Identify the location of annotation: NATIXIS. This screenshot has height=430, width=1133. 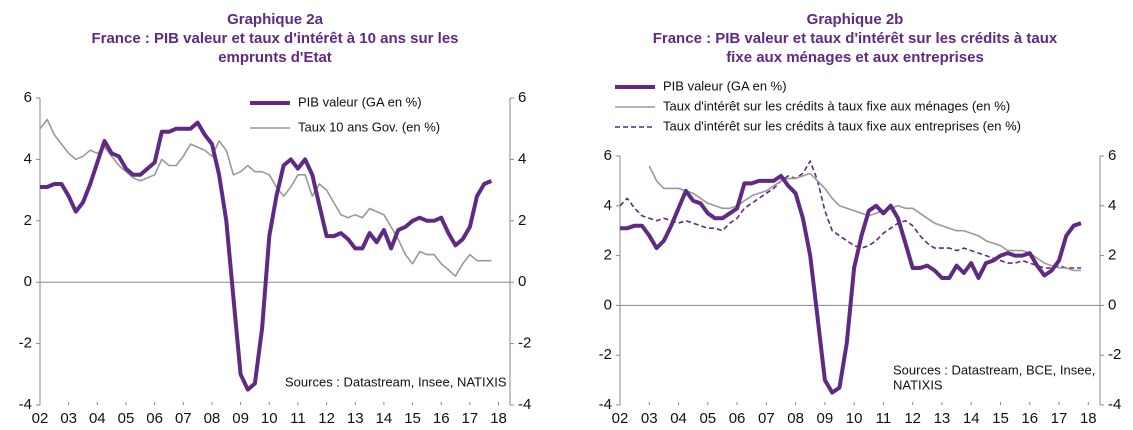
(918, 384).